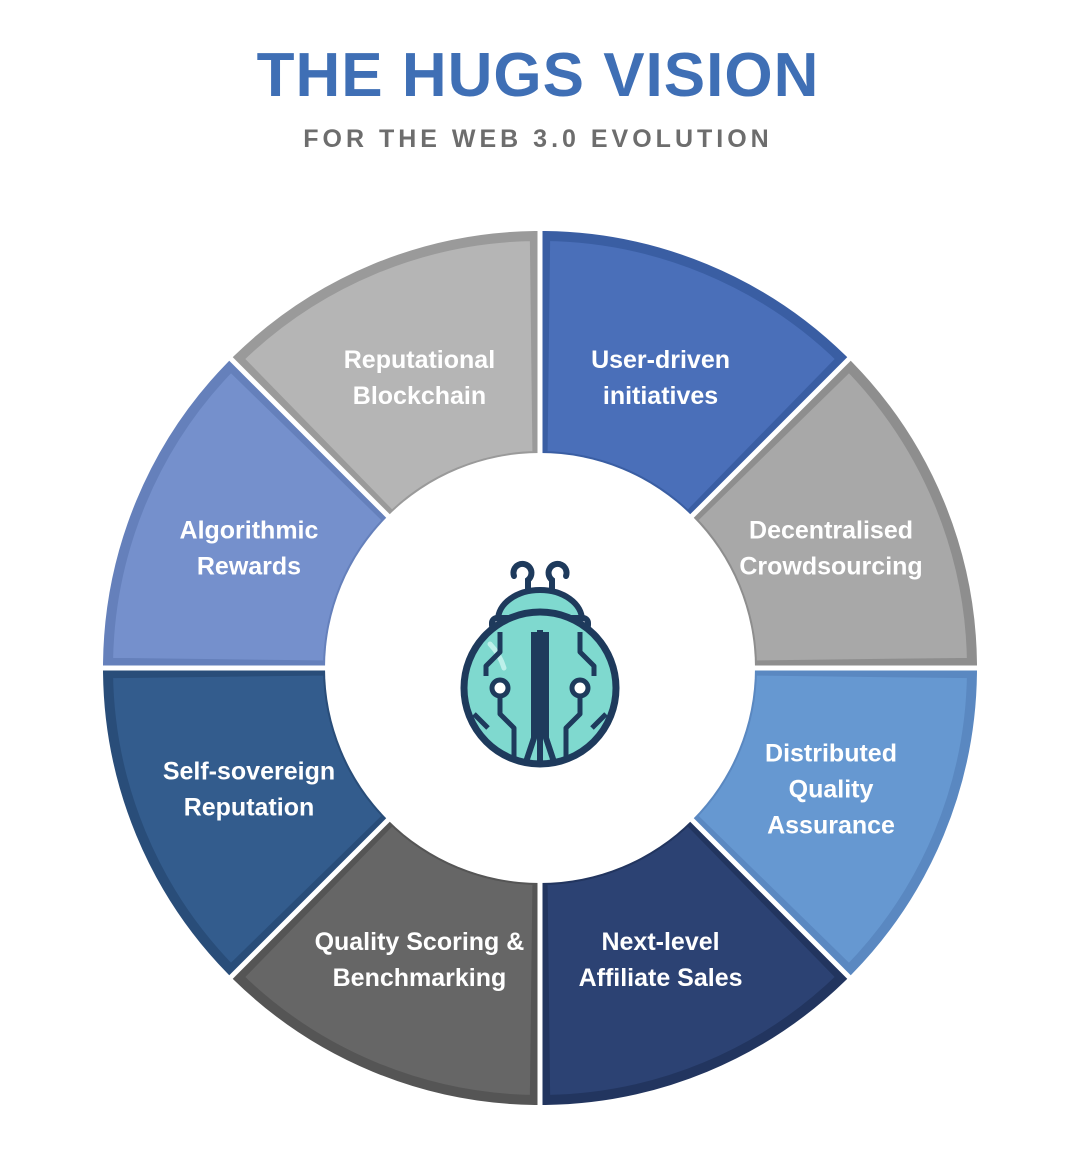 The width and height of the screenshot is (1076, 1172). What do you see at coordinates (538, 75) in the screenshot?
I see `page-title: THE HUGS VISION` at bounding box center [538, 75].